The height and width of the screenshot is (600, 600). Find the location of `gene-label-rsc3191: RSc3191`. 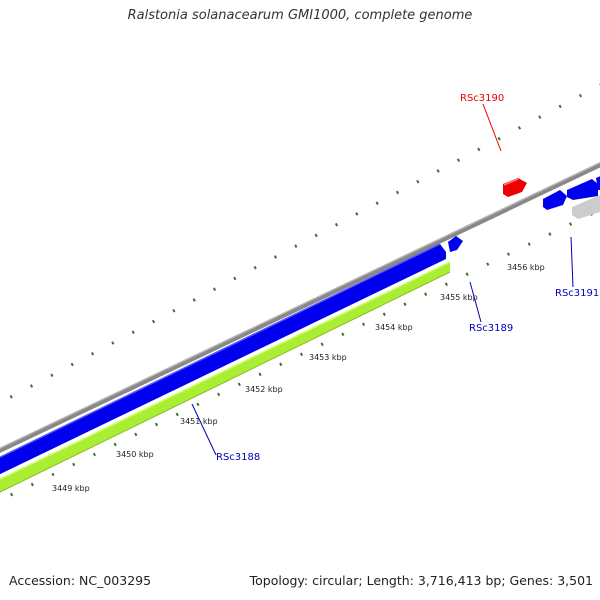

gene-label-rsc3191: RSc3191 is located at coordinates (577, 293).